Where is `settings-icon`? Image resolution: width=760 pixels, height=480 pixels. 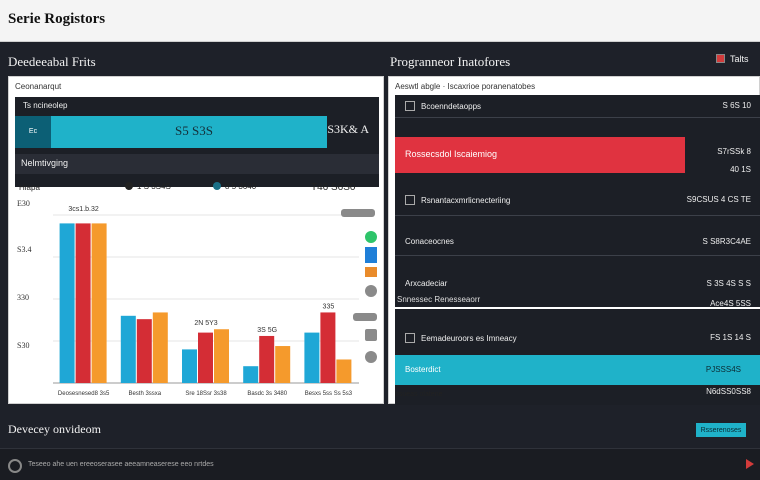
settings-icon is located at coordinates (371, 291).